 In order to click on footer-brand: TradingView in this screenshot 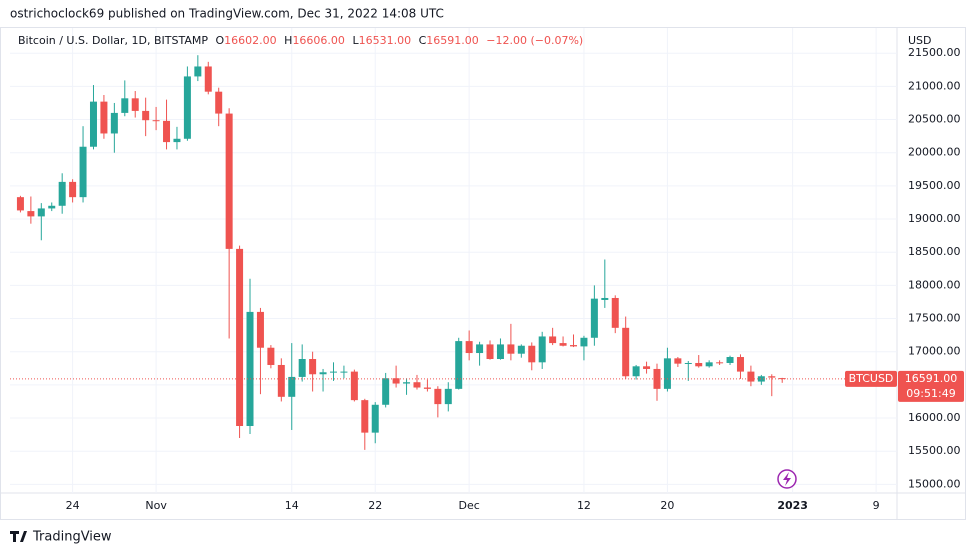, I will do `click(72, 537)`.